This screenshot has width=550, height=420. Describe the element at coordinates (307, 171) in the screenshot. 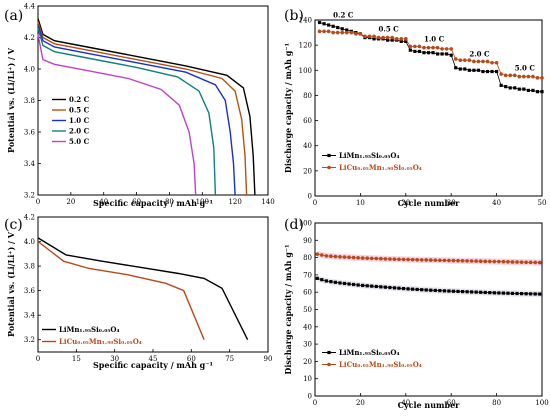

I see `y-tick-label: 20` at that location.